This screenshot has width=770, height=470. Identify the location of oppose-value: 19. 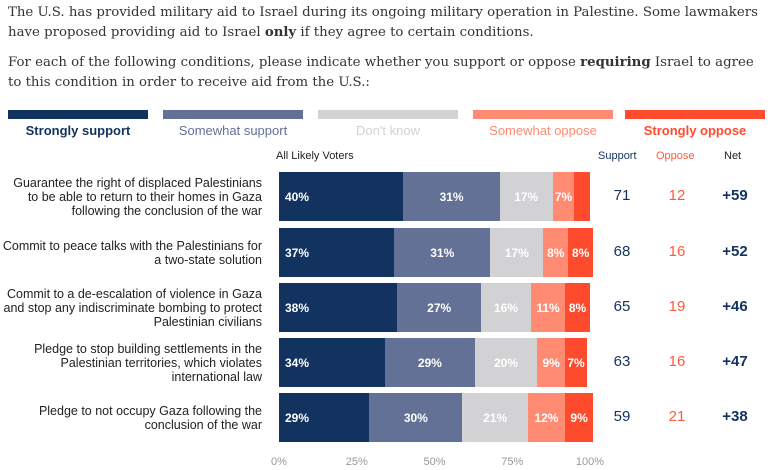
(677, 306).